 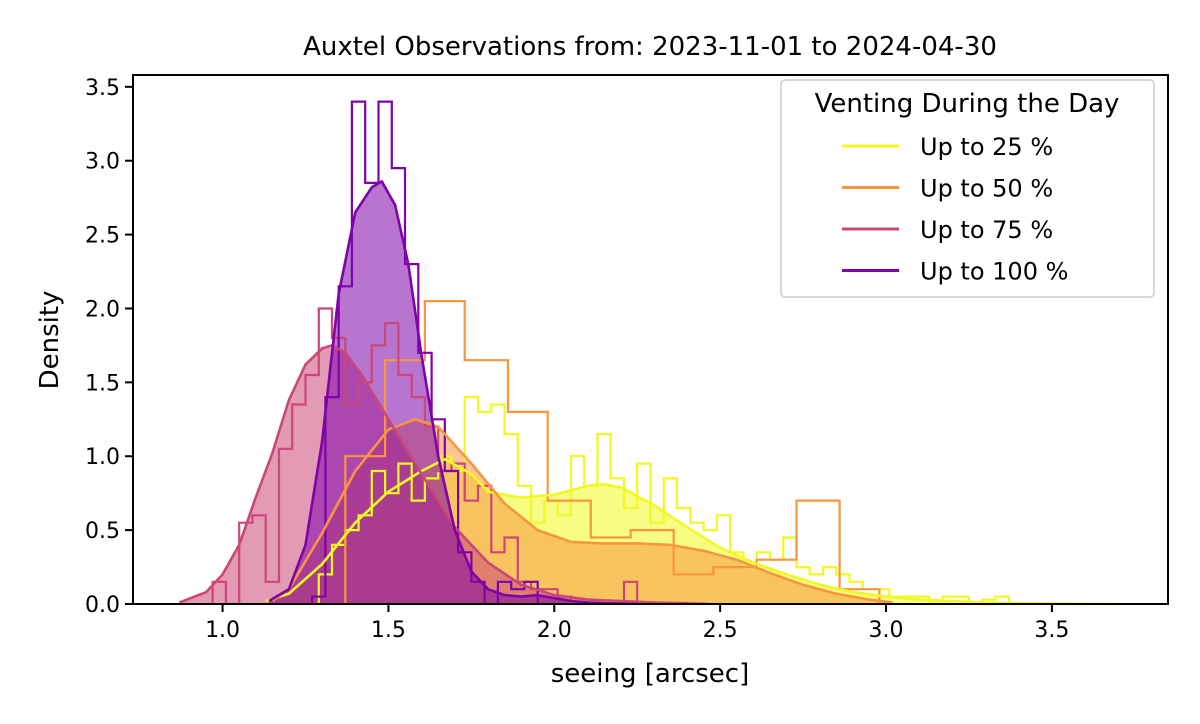 What do you see at coordinates (102, 88) in the screenshot?
I see `y-tick-label: 3.5` at bounding box center [102, 88].